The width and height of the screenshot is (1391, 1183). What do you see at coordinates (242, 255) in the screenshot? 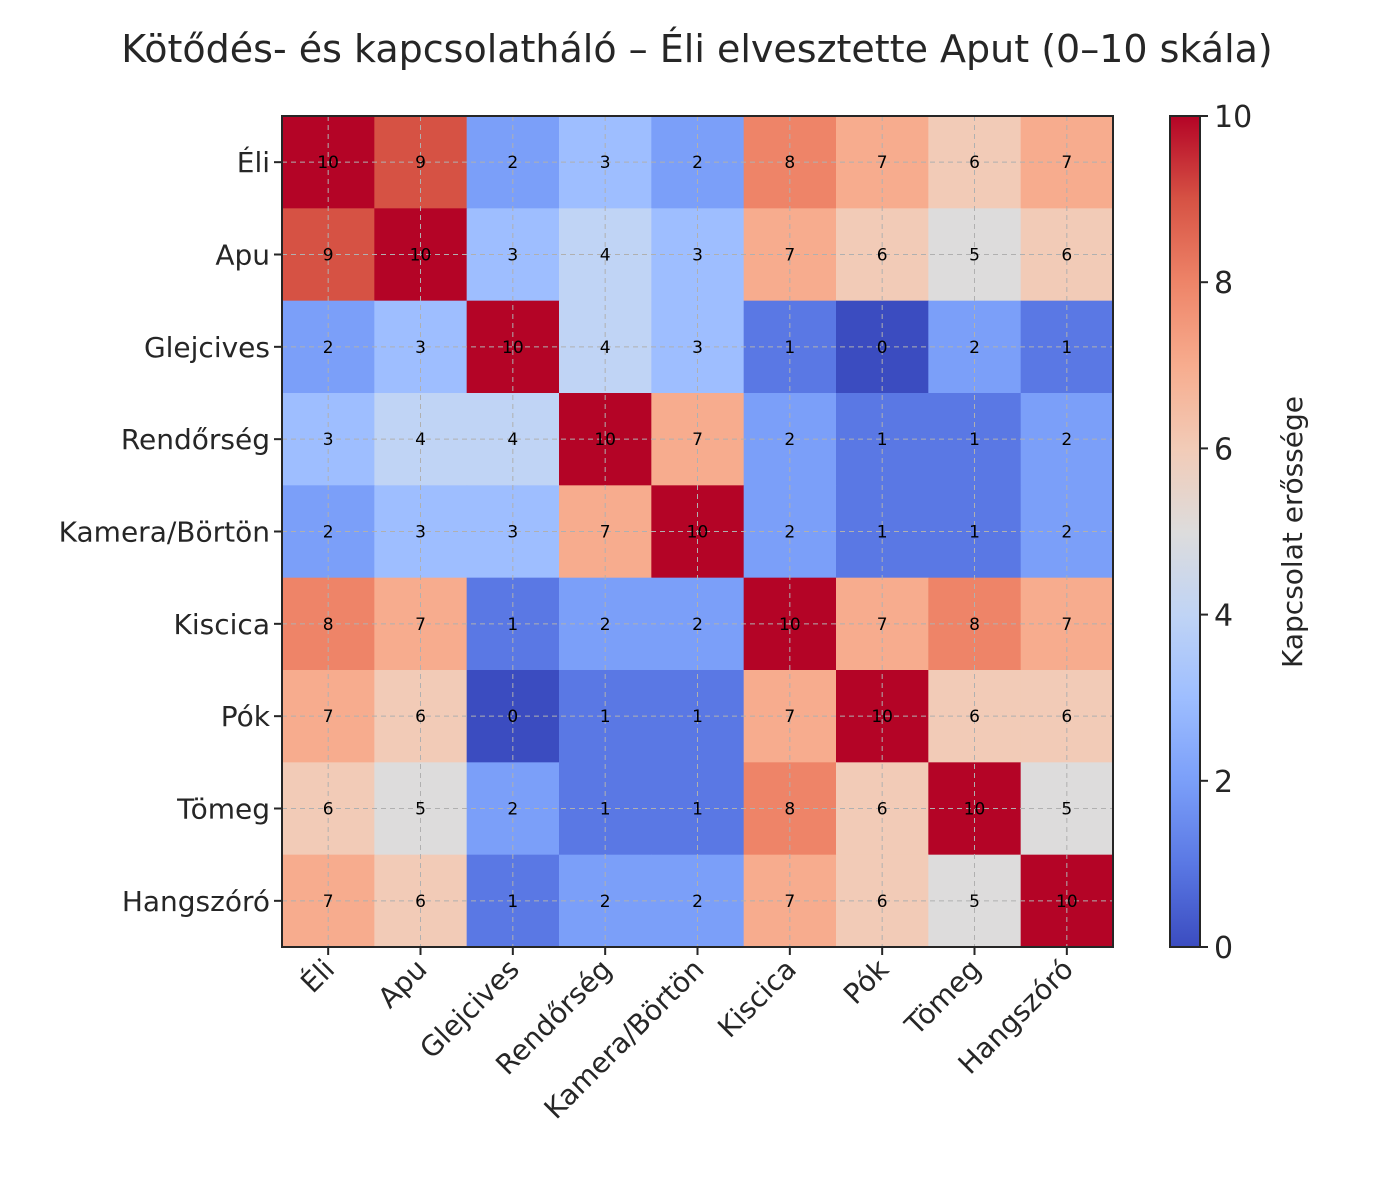
I see `y-tick-label: Apu` at bounding box center [242, 255].